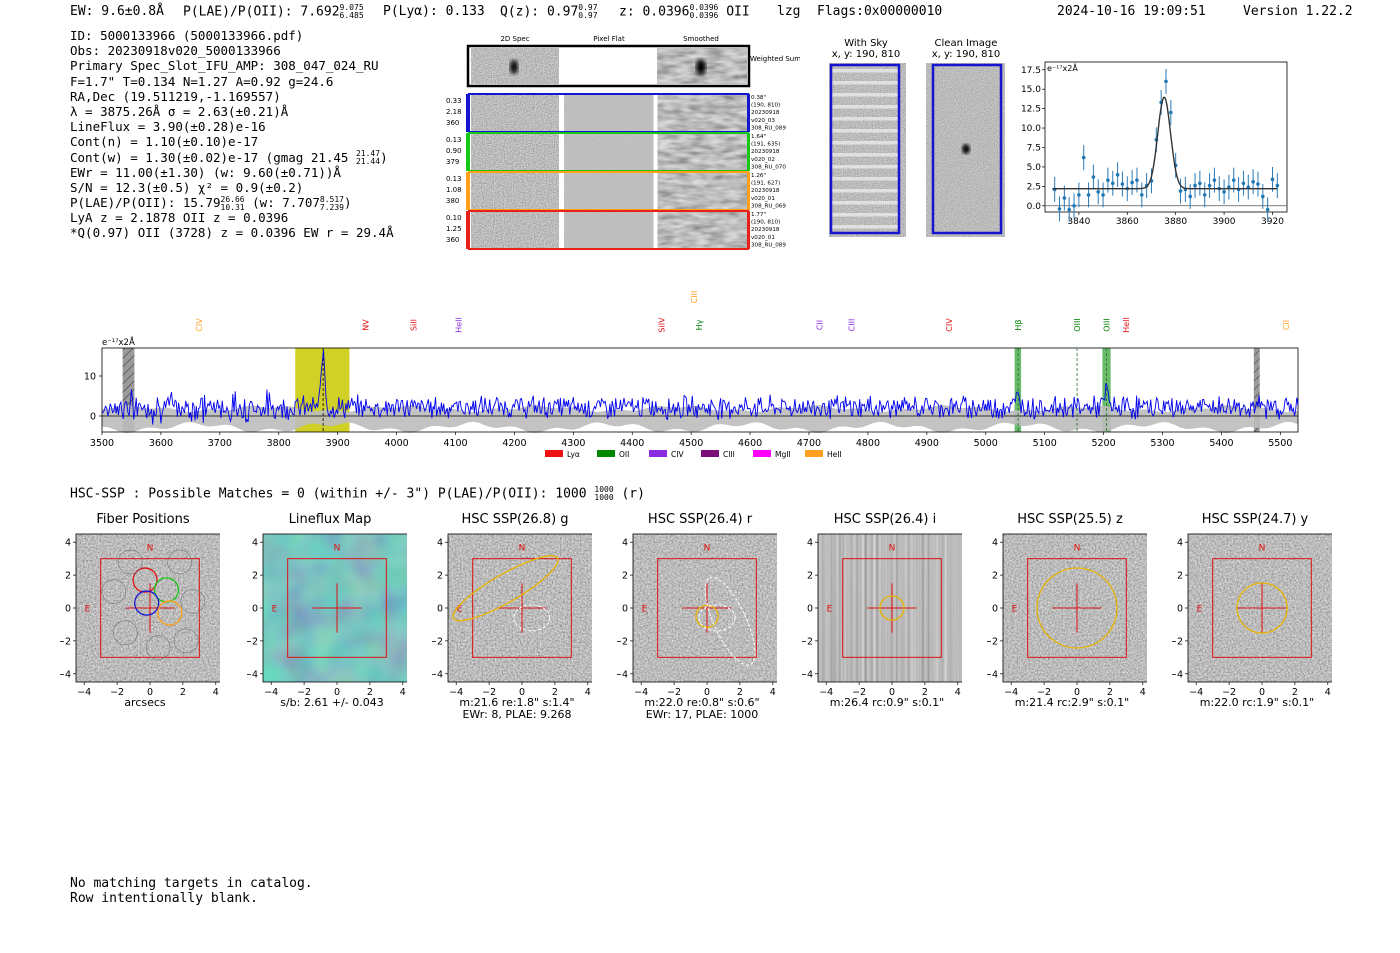 This screenshot has width=1400, height=953. What do you see at coordinates (655, 113) in the screenshot?
I see `row-divider` at bounding box center [655, 113].